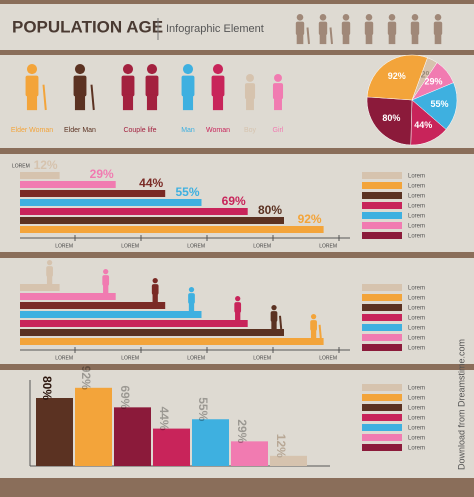 The height and width of the screenshot is (497, 474). Describe the element at coordinates (102, 174) in the screenshot. I see `bar-label: 29%` at that location.